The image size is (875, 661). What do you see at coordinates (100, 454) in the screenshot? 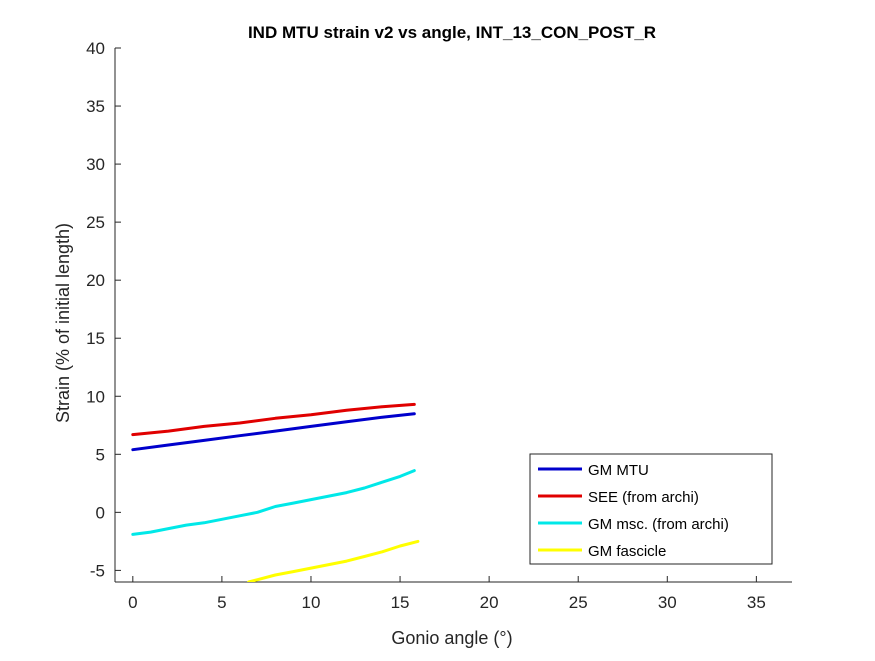
I see `y-tick-label: 5` at bounding box center [100, 454].